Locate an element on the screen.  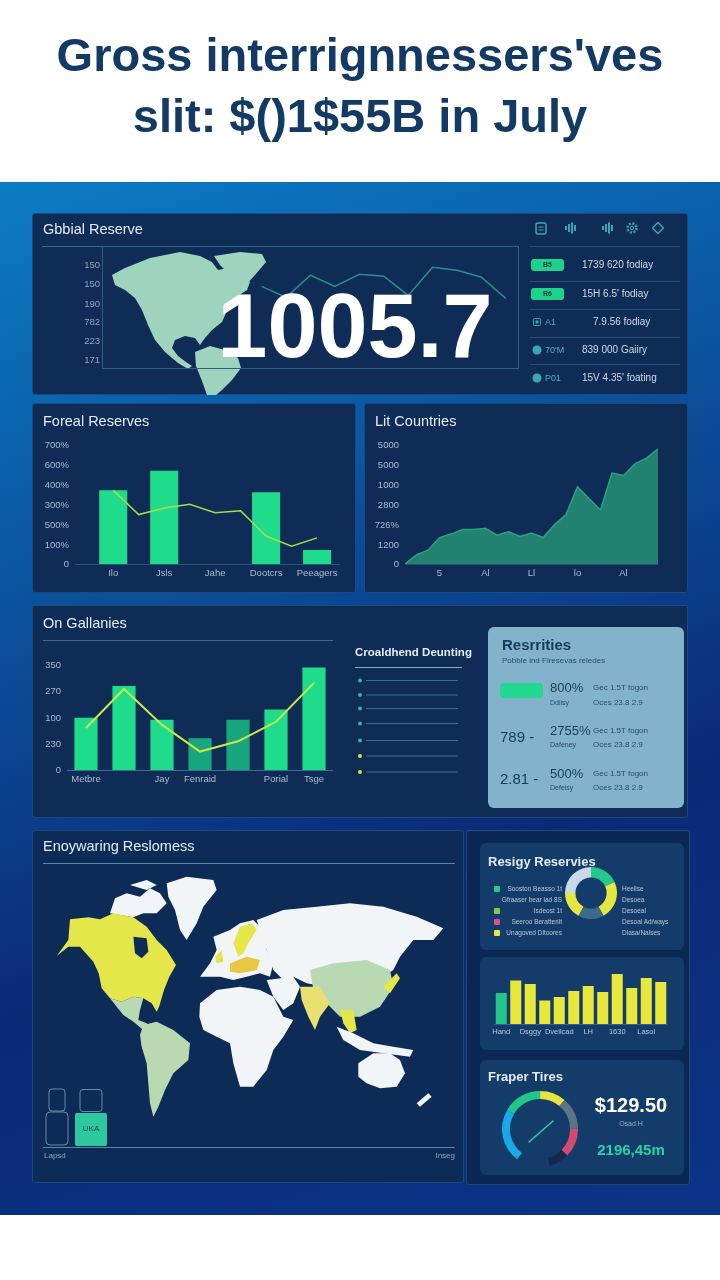
annotation: 1005.7 is located at coordinates (355, 326).